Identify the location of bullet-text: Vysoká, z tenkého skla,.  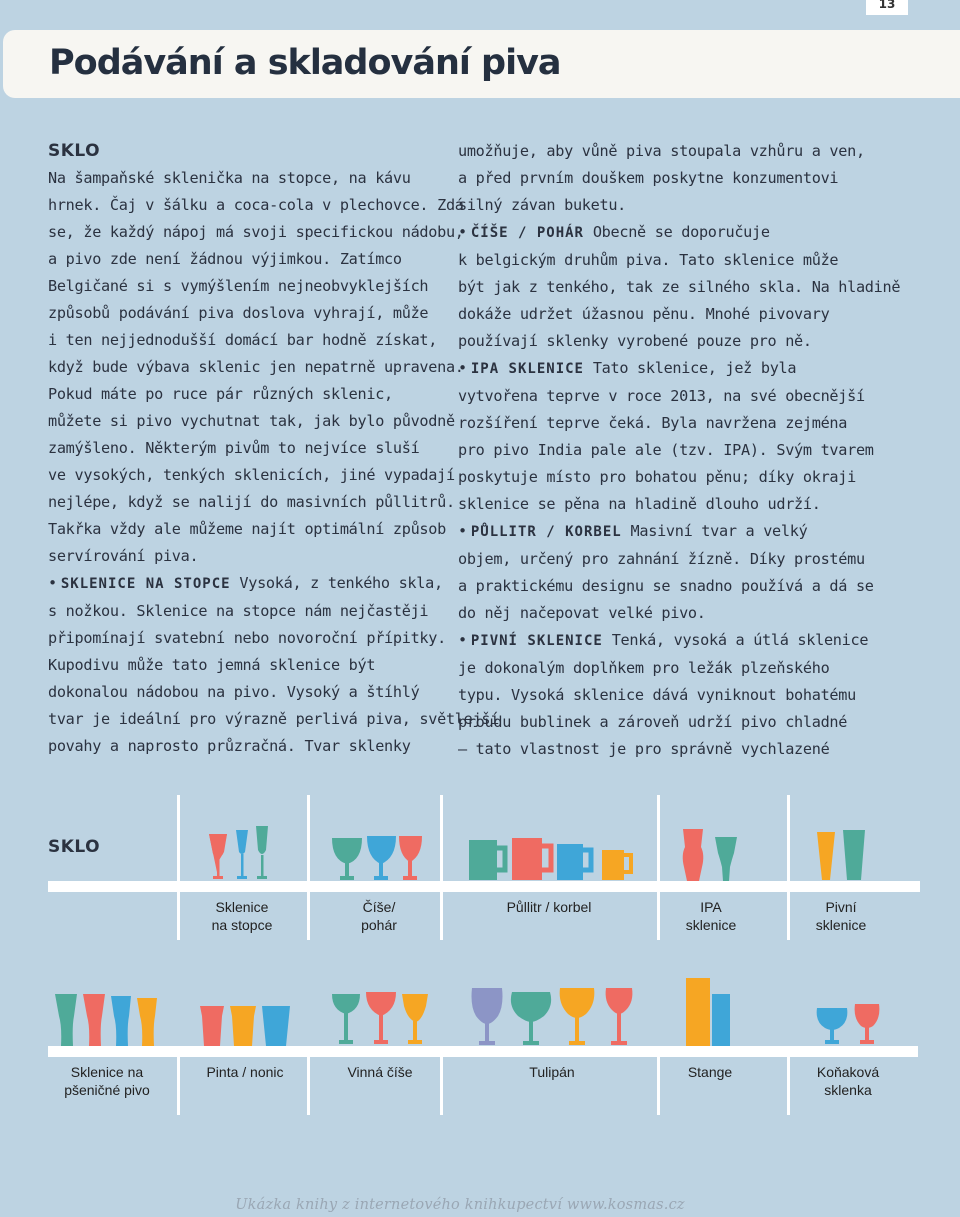
(336, 583).